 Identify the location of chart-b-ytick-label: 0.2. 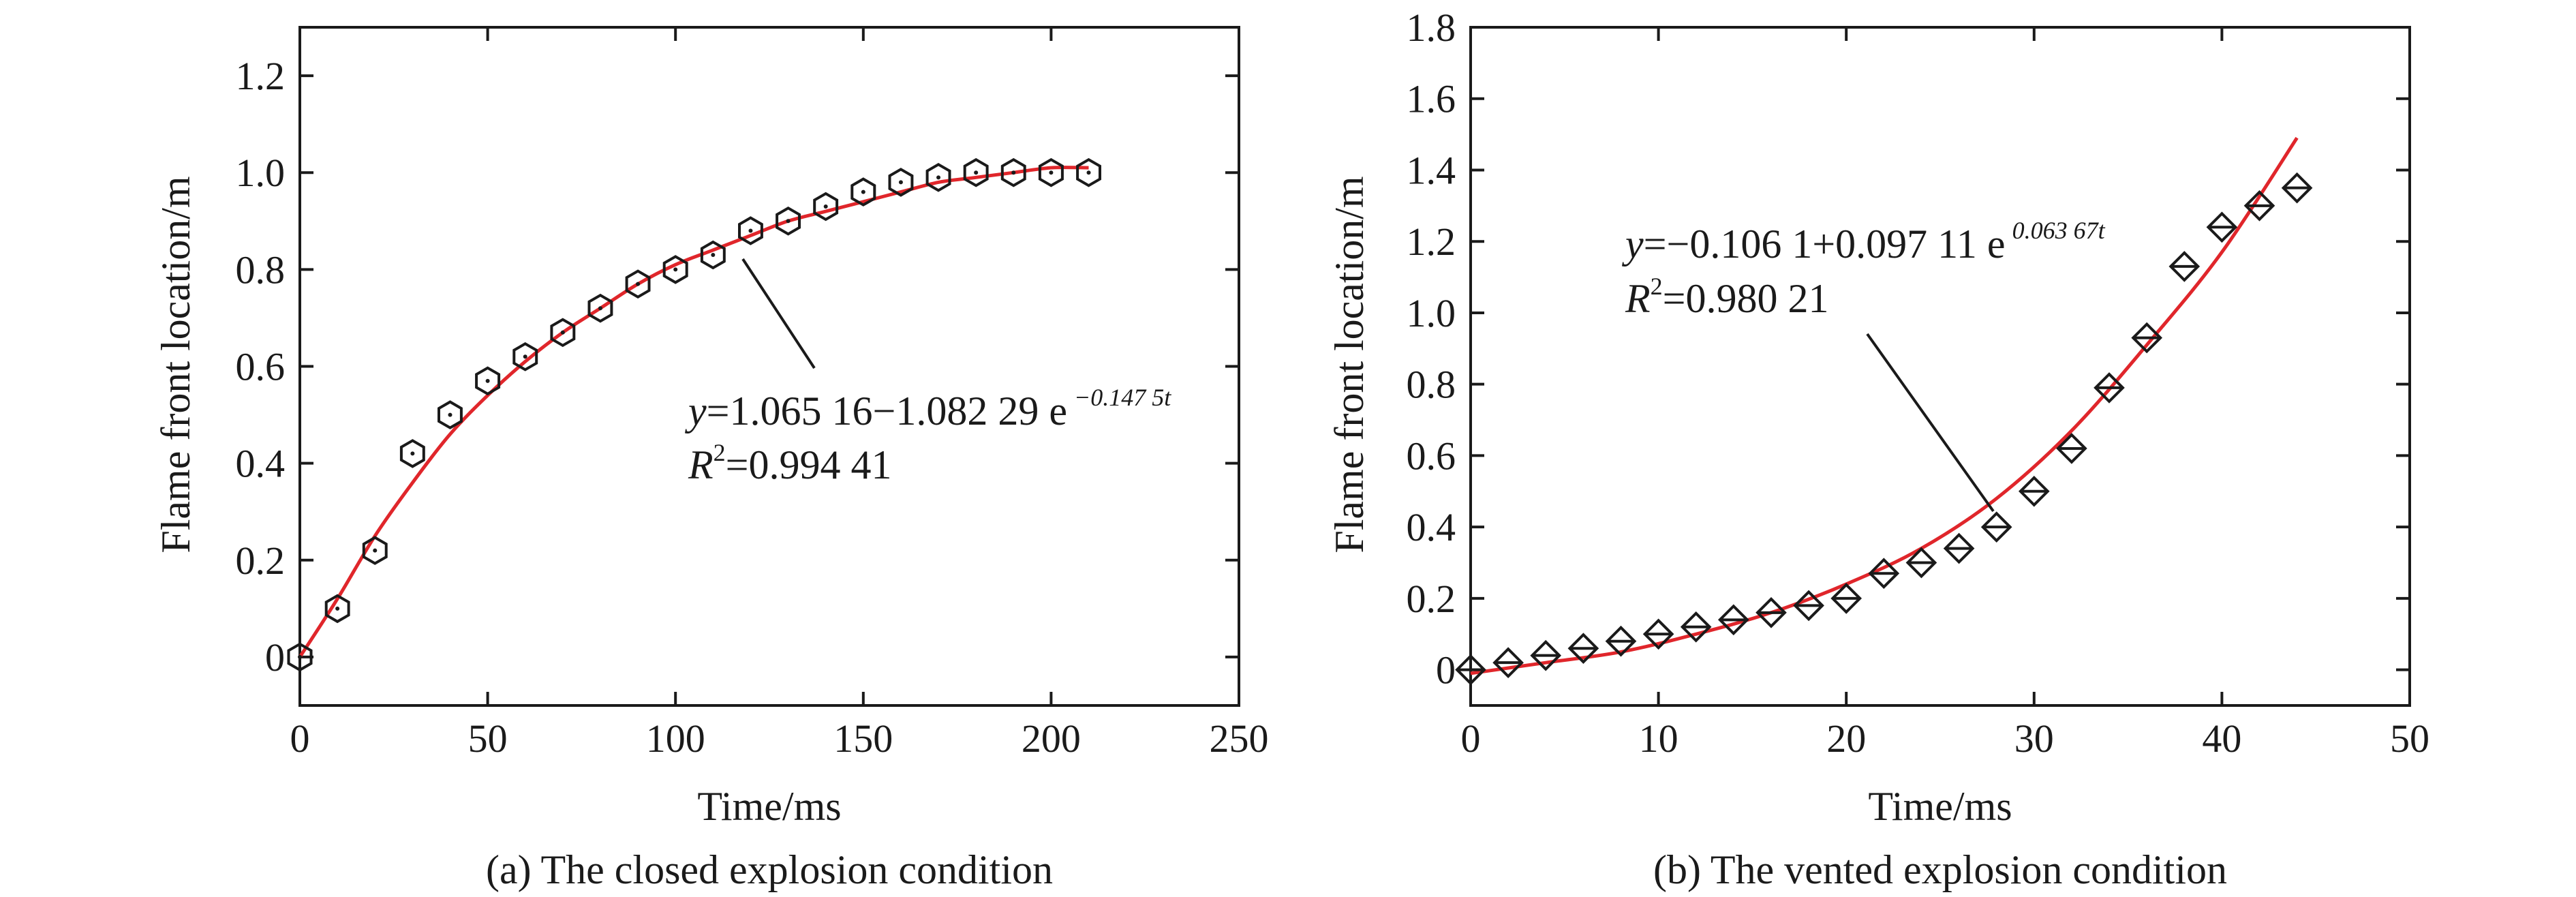
(1431, 599).